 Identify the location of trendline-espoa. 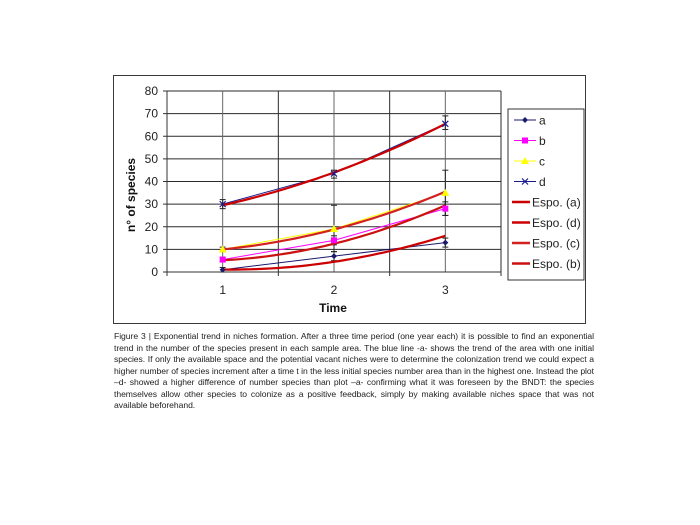
(334, 252).